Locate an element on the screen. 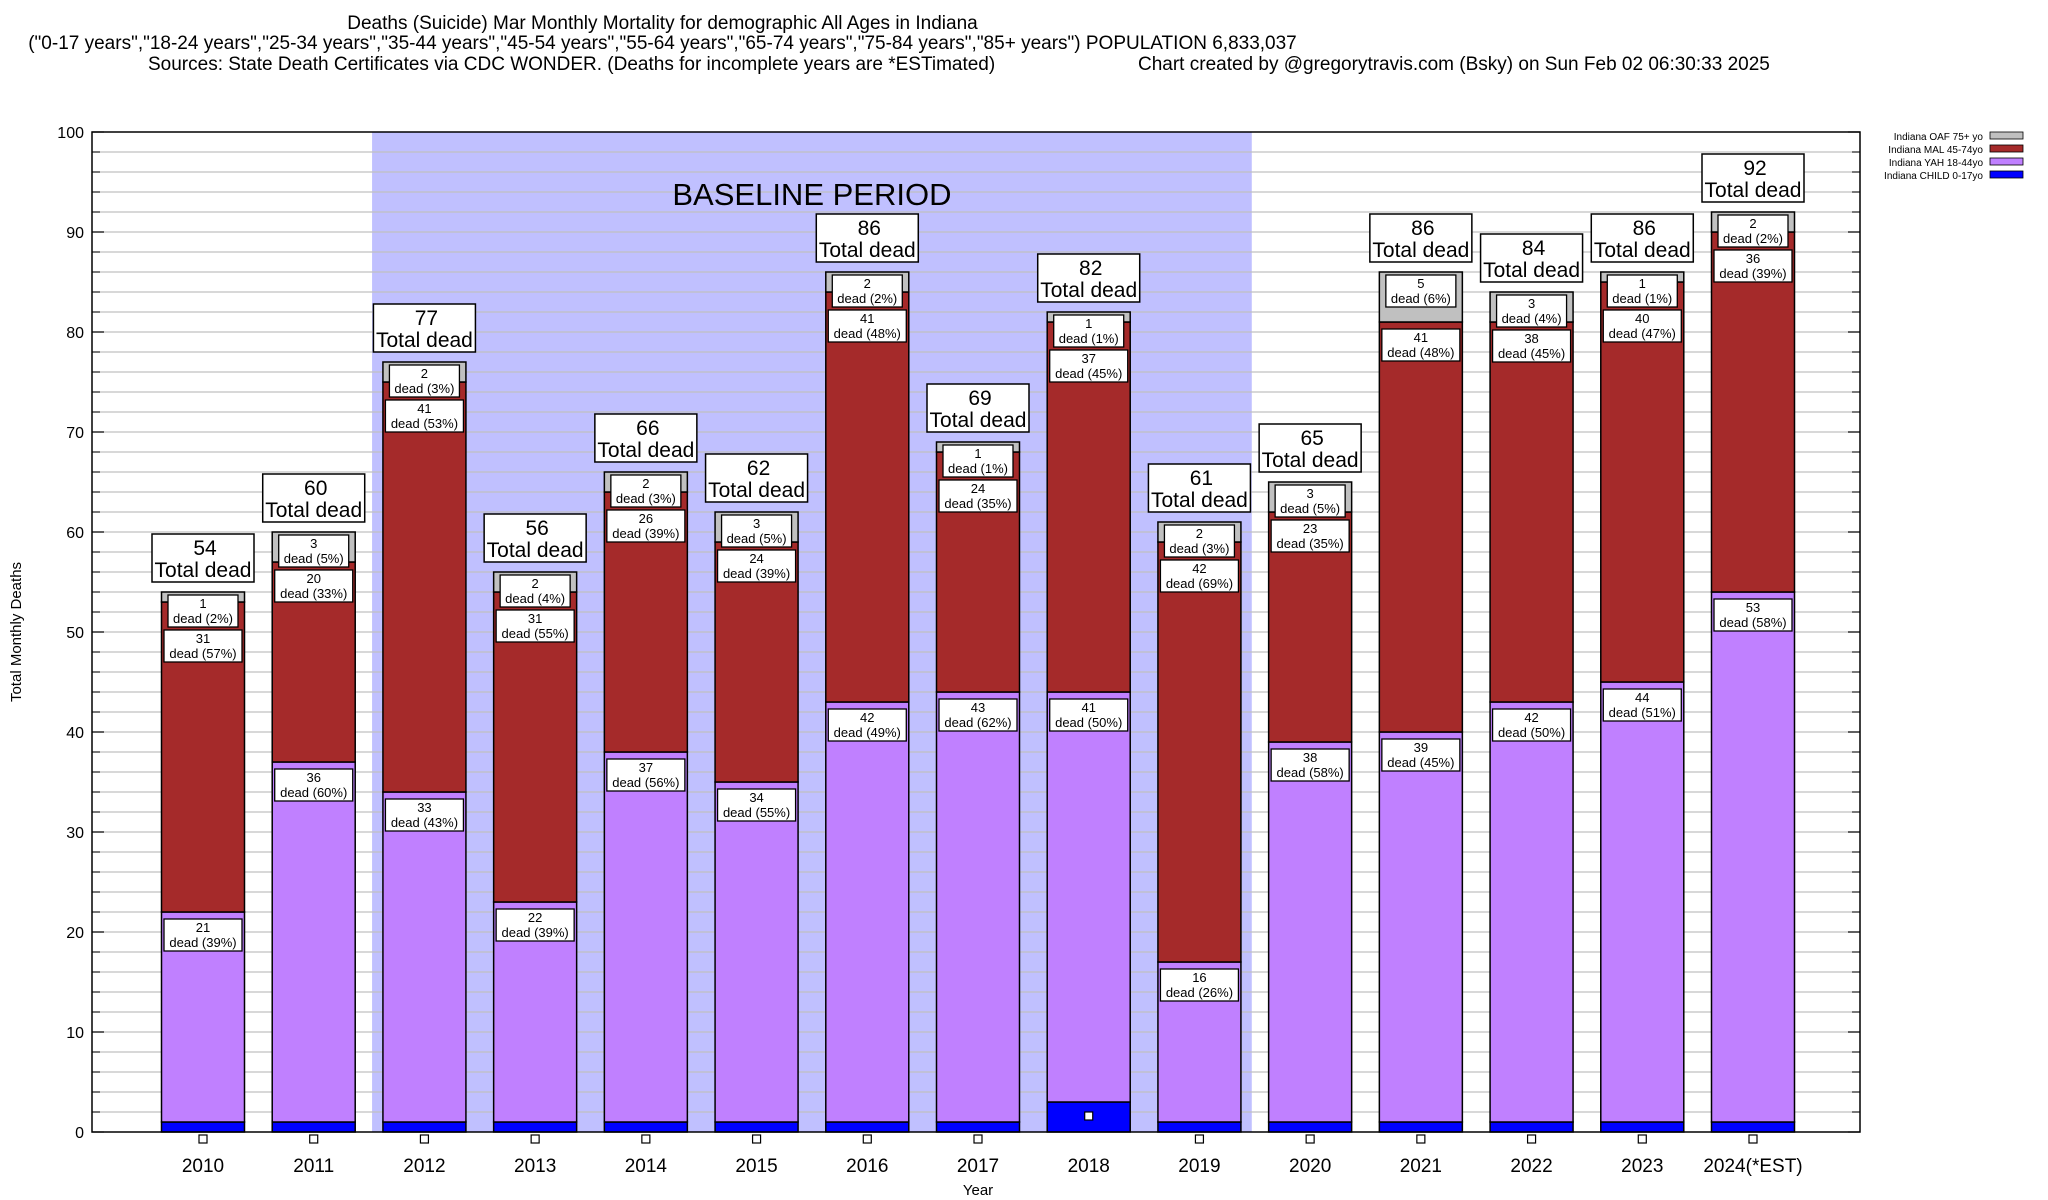 This screenshot has width=2048, height=1200. y-tick-label: 20 is located at coordinates (75, 933).